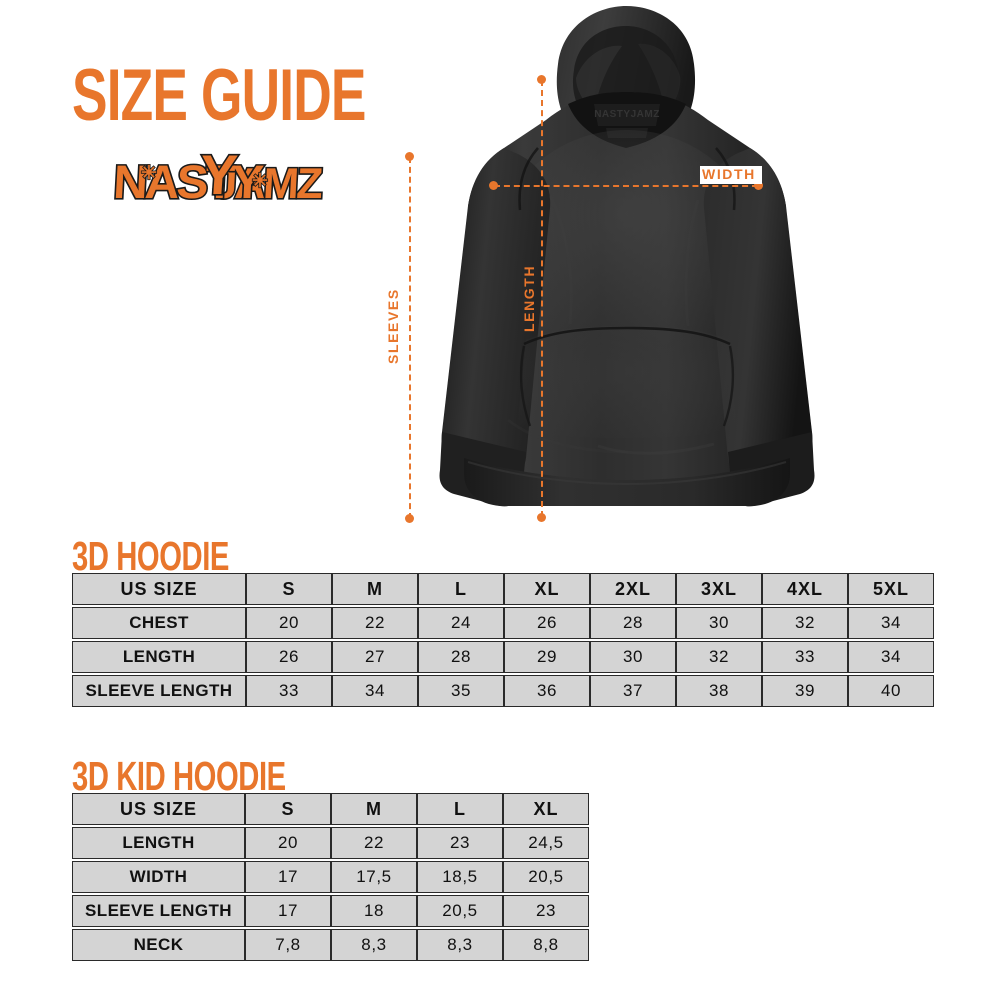  Describe the element at coordinates (891, 623) in the screenshot. I see `cell-chest-5xl: 34` at that location.